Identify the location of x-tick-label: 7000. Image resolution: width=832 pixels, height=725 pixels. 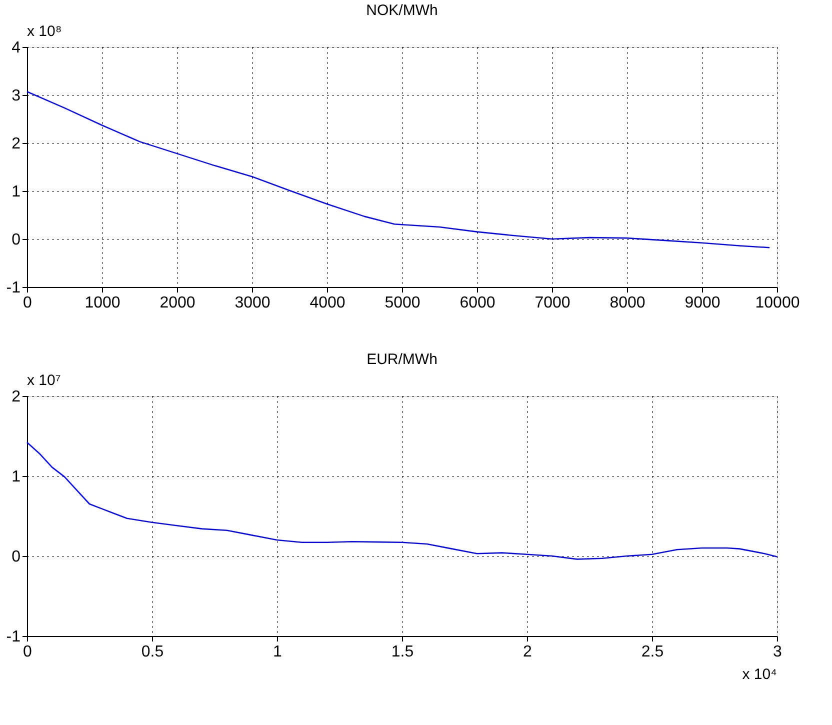
(552, 303).